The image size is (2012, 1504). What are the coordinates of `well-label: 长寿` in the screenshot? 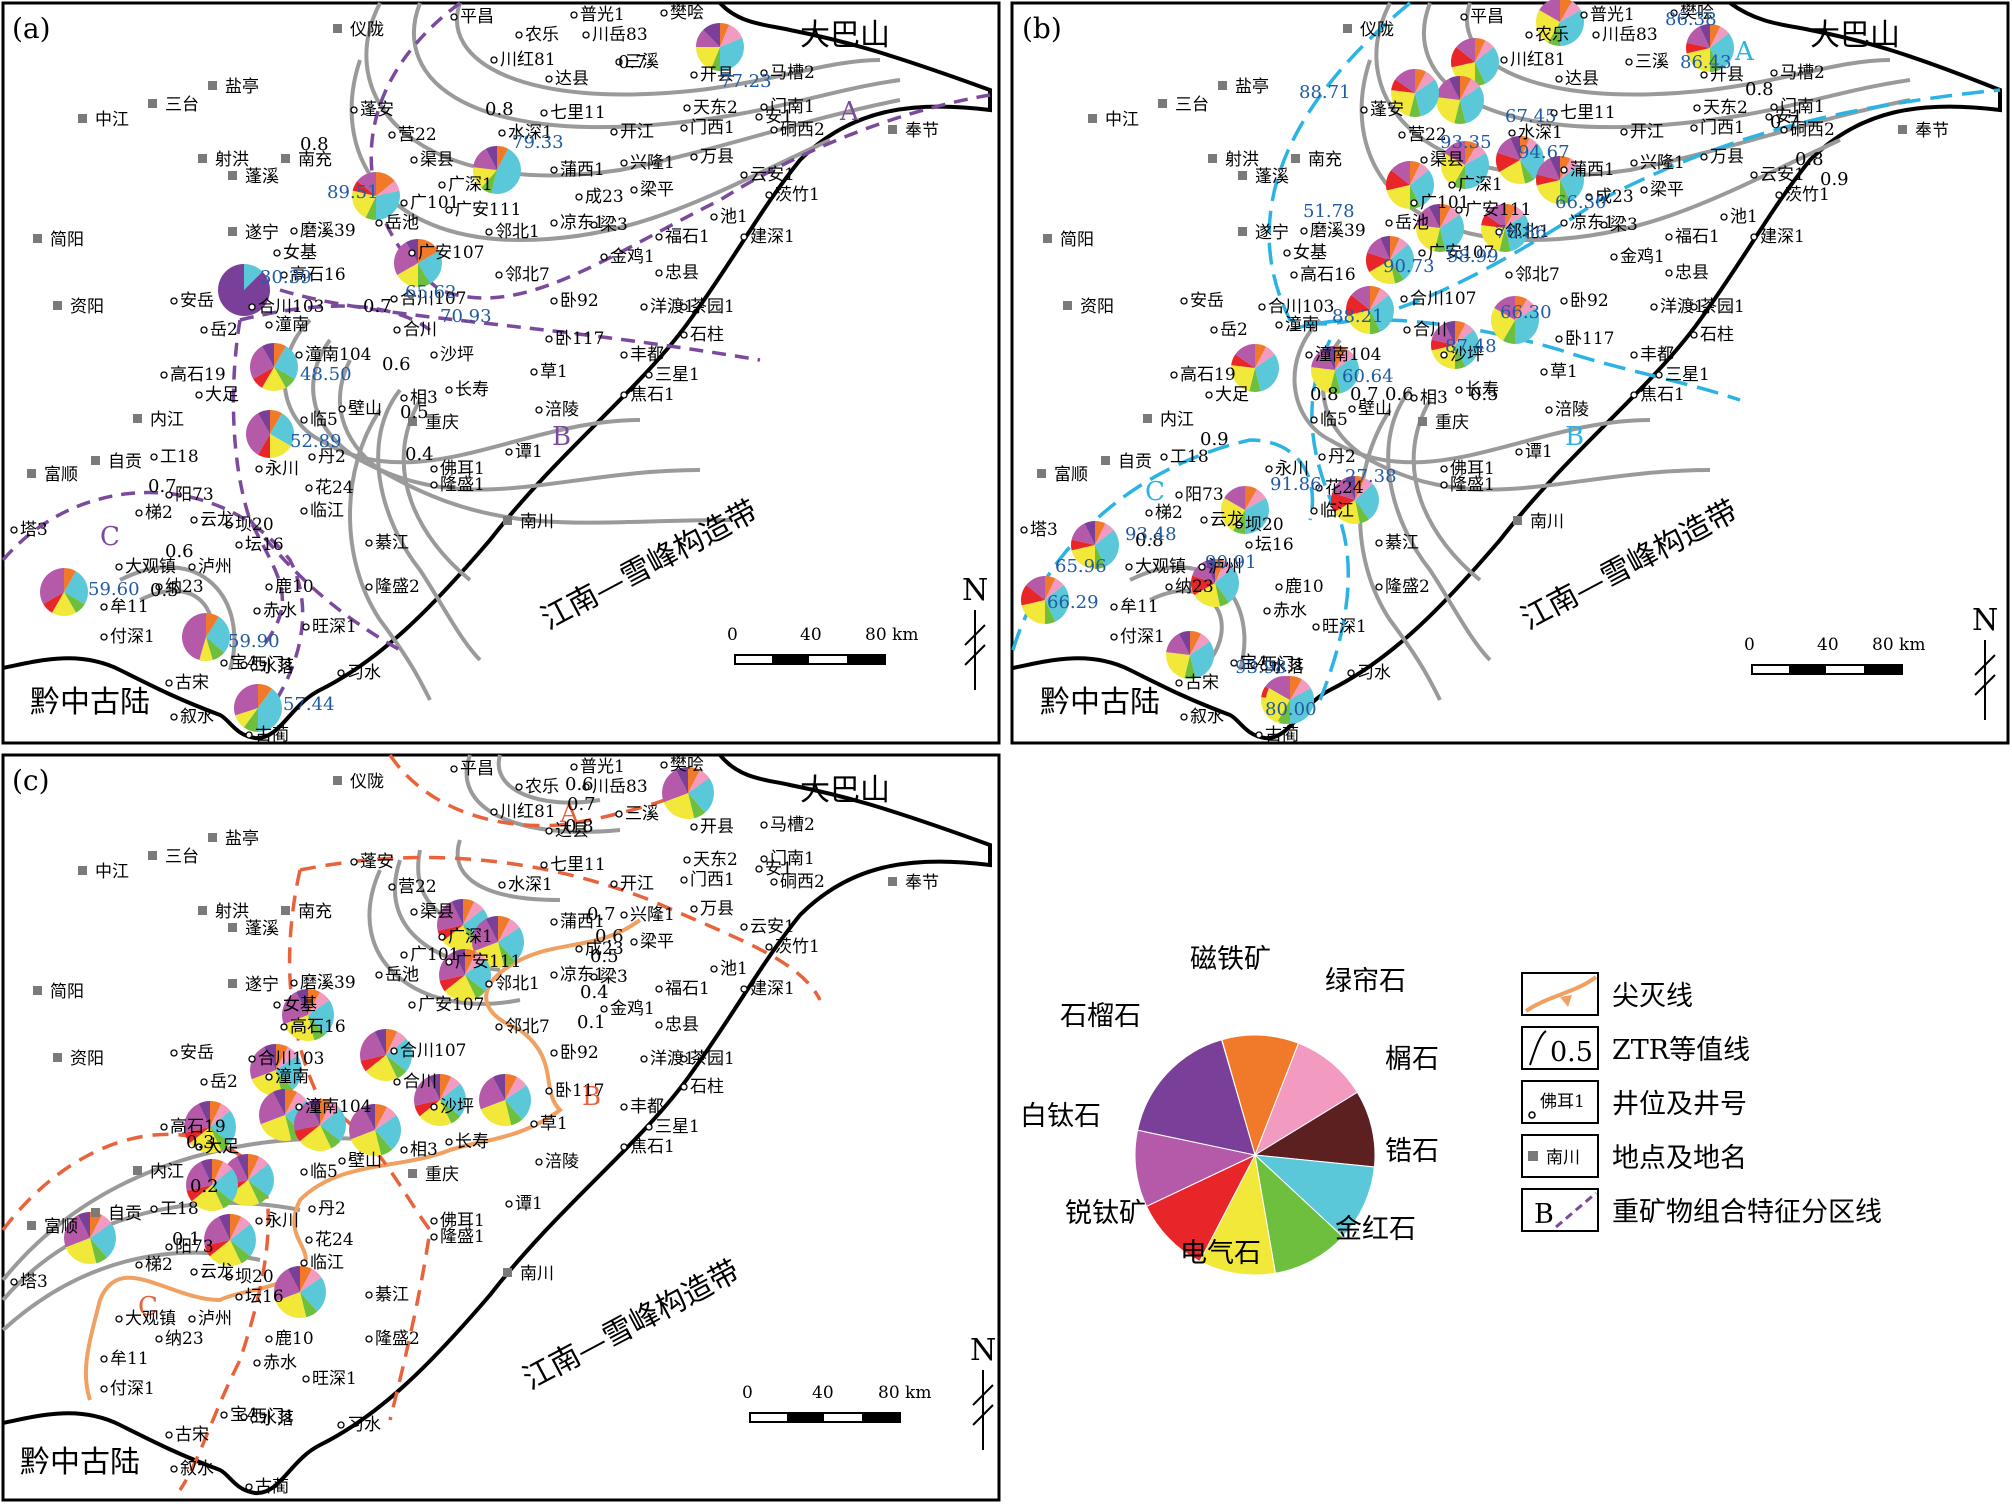 It's located at (472, 390).